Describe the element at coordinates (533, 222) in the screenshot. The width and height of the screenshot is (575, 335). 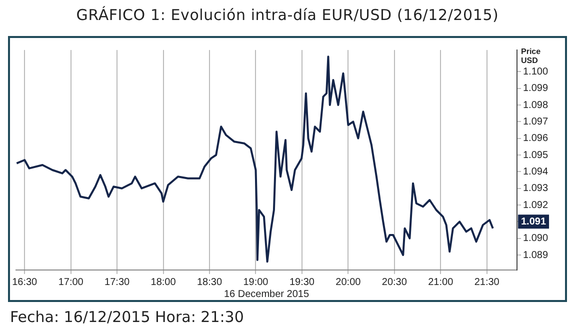
I see `annotation: 1.091` at that location.